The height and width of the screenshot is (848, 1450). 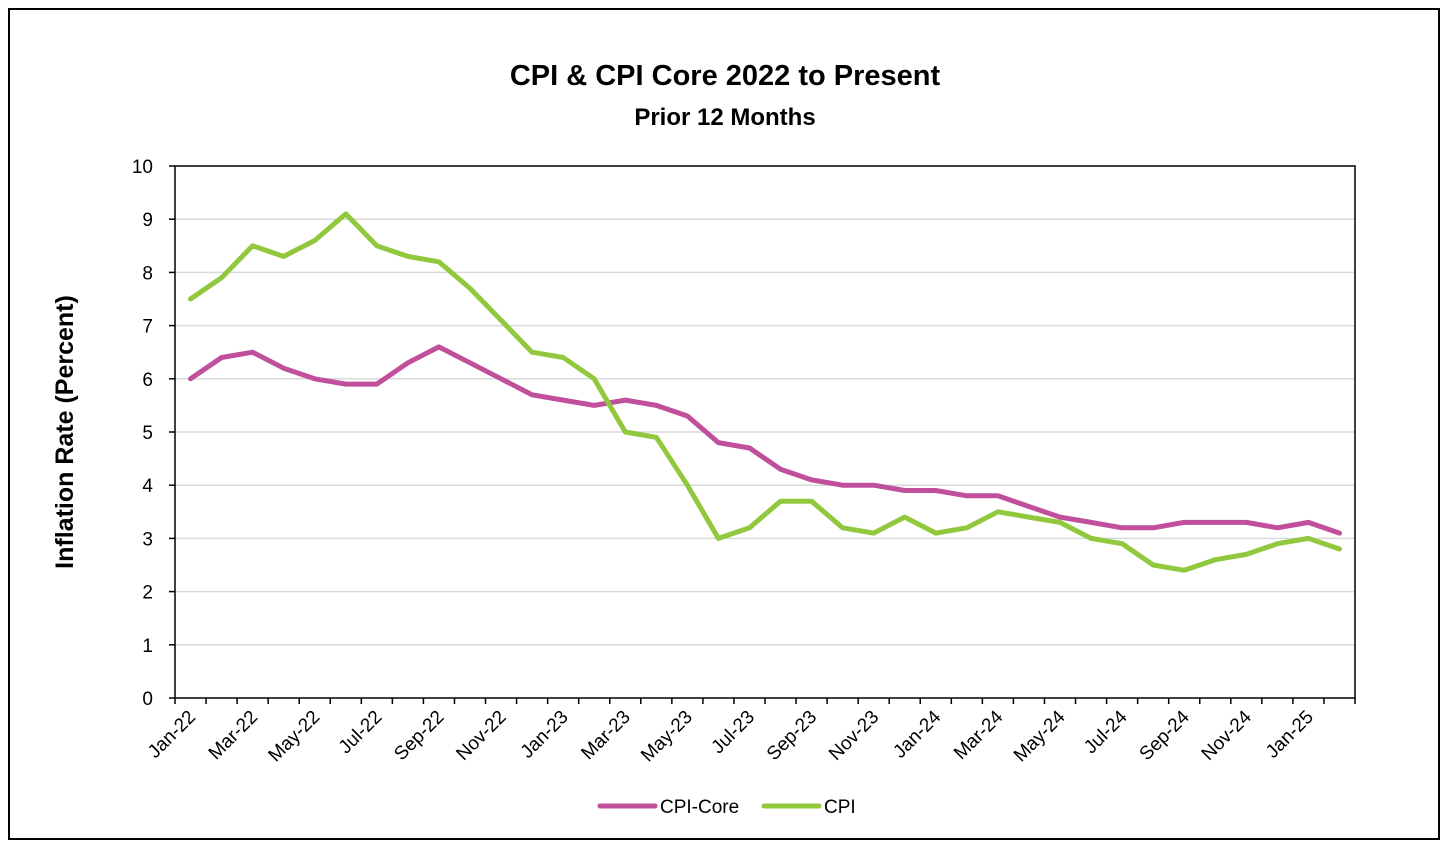 What do you see at coordinates (360, 732) in the screenshot?
I see `x-tick-label: Jul-22` at bounding box center [360, 732].